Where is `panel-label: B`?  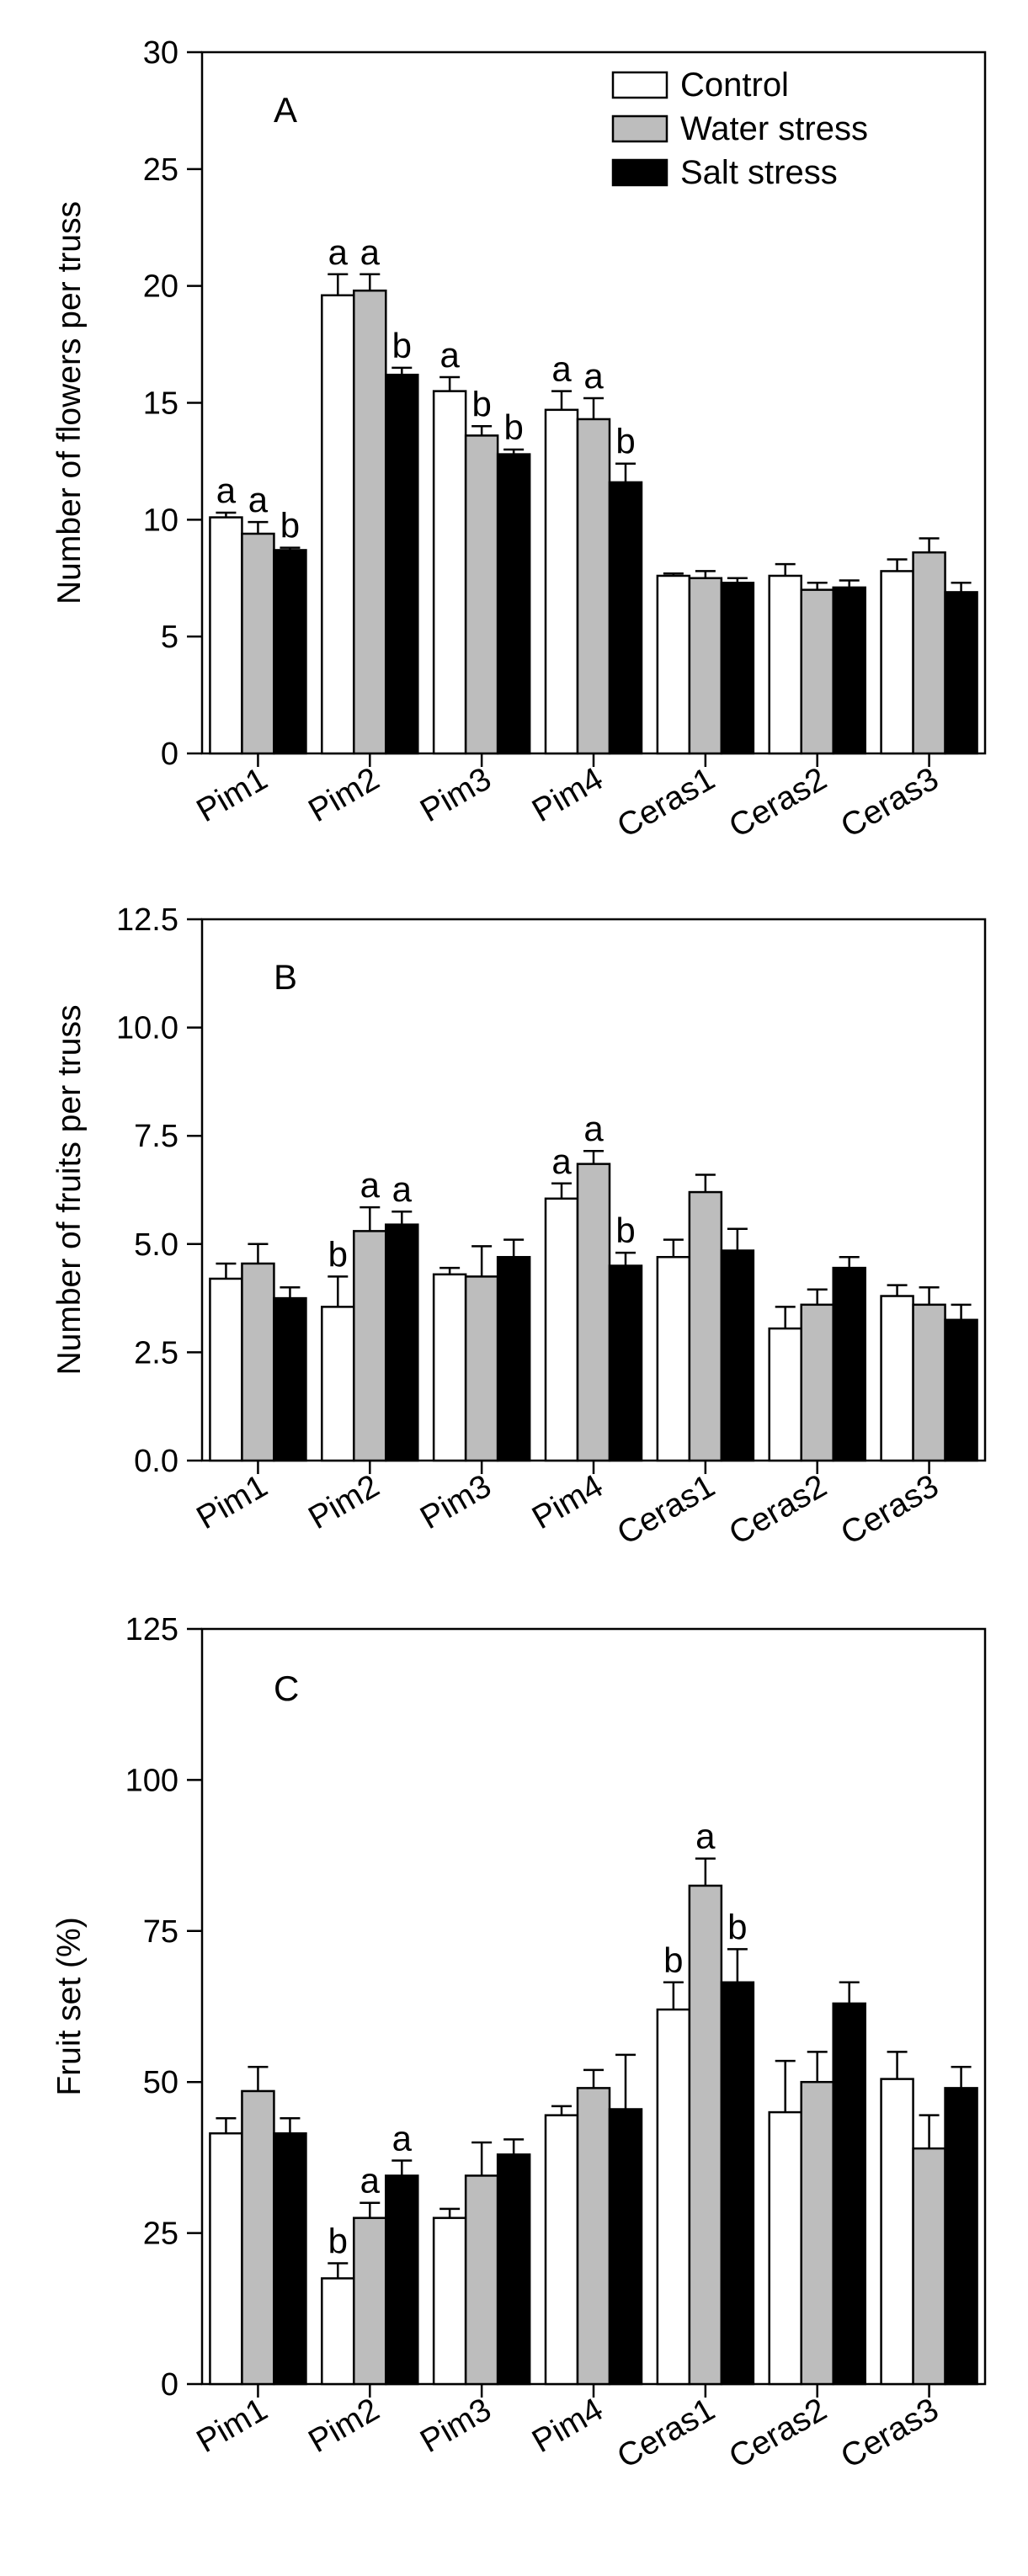
panel-label: B is located at coordinates (285, 977).